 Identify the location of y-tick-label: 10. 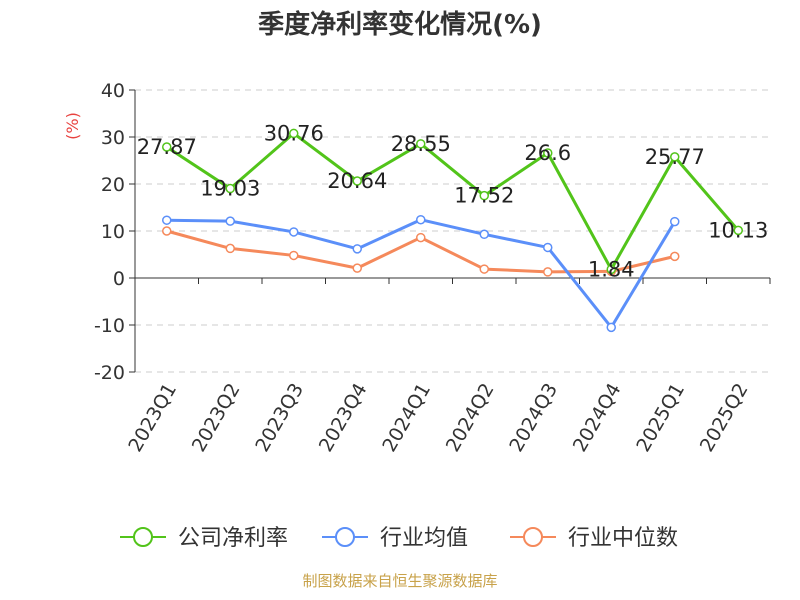
(113, 232).